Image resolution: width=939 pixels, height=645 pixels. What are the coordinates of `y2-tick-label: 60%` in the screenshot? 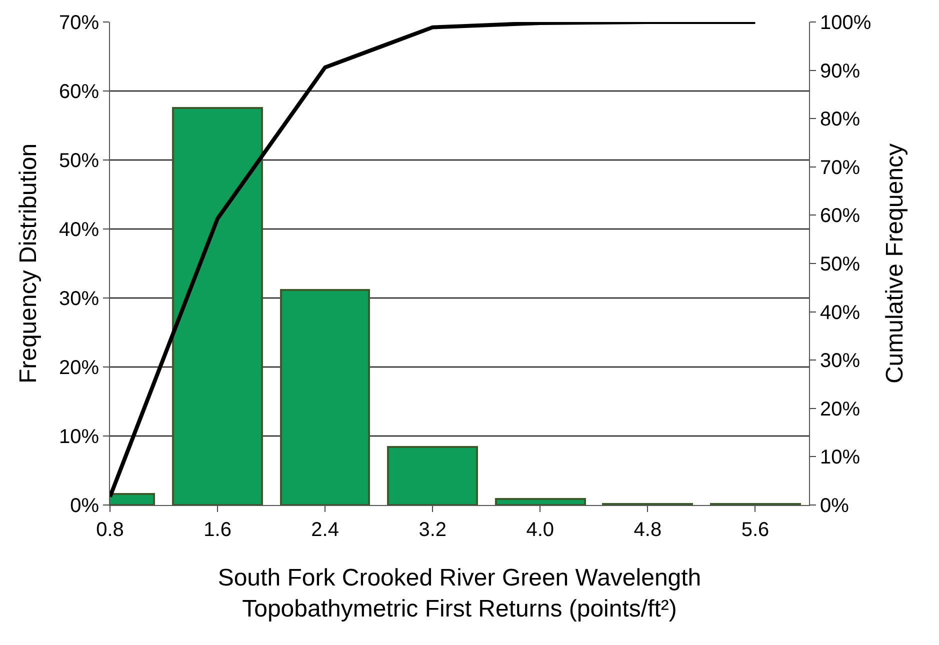 It's located at (840, 216).